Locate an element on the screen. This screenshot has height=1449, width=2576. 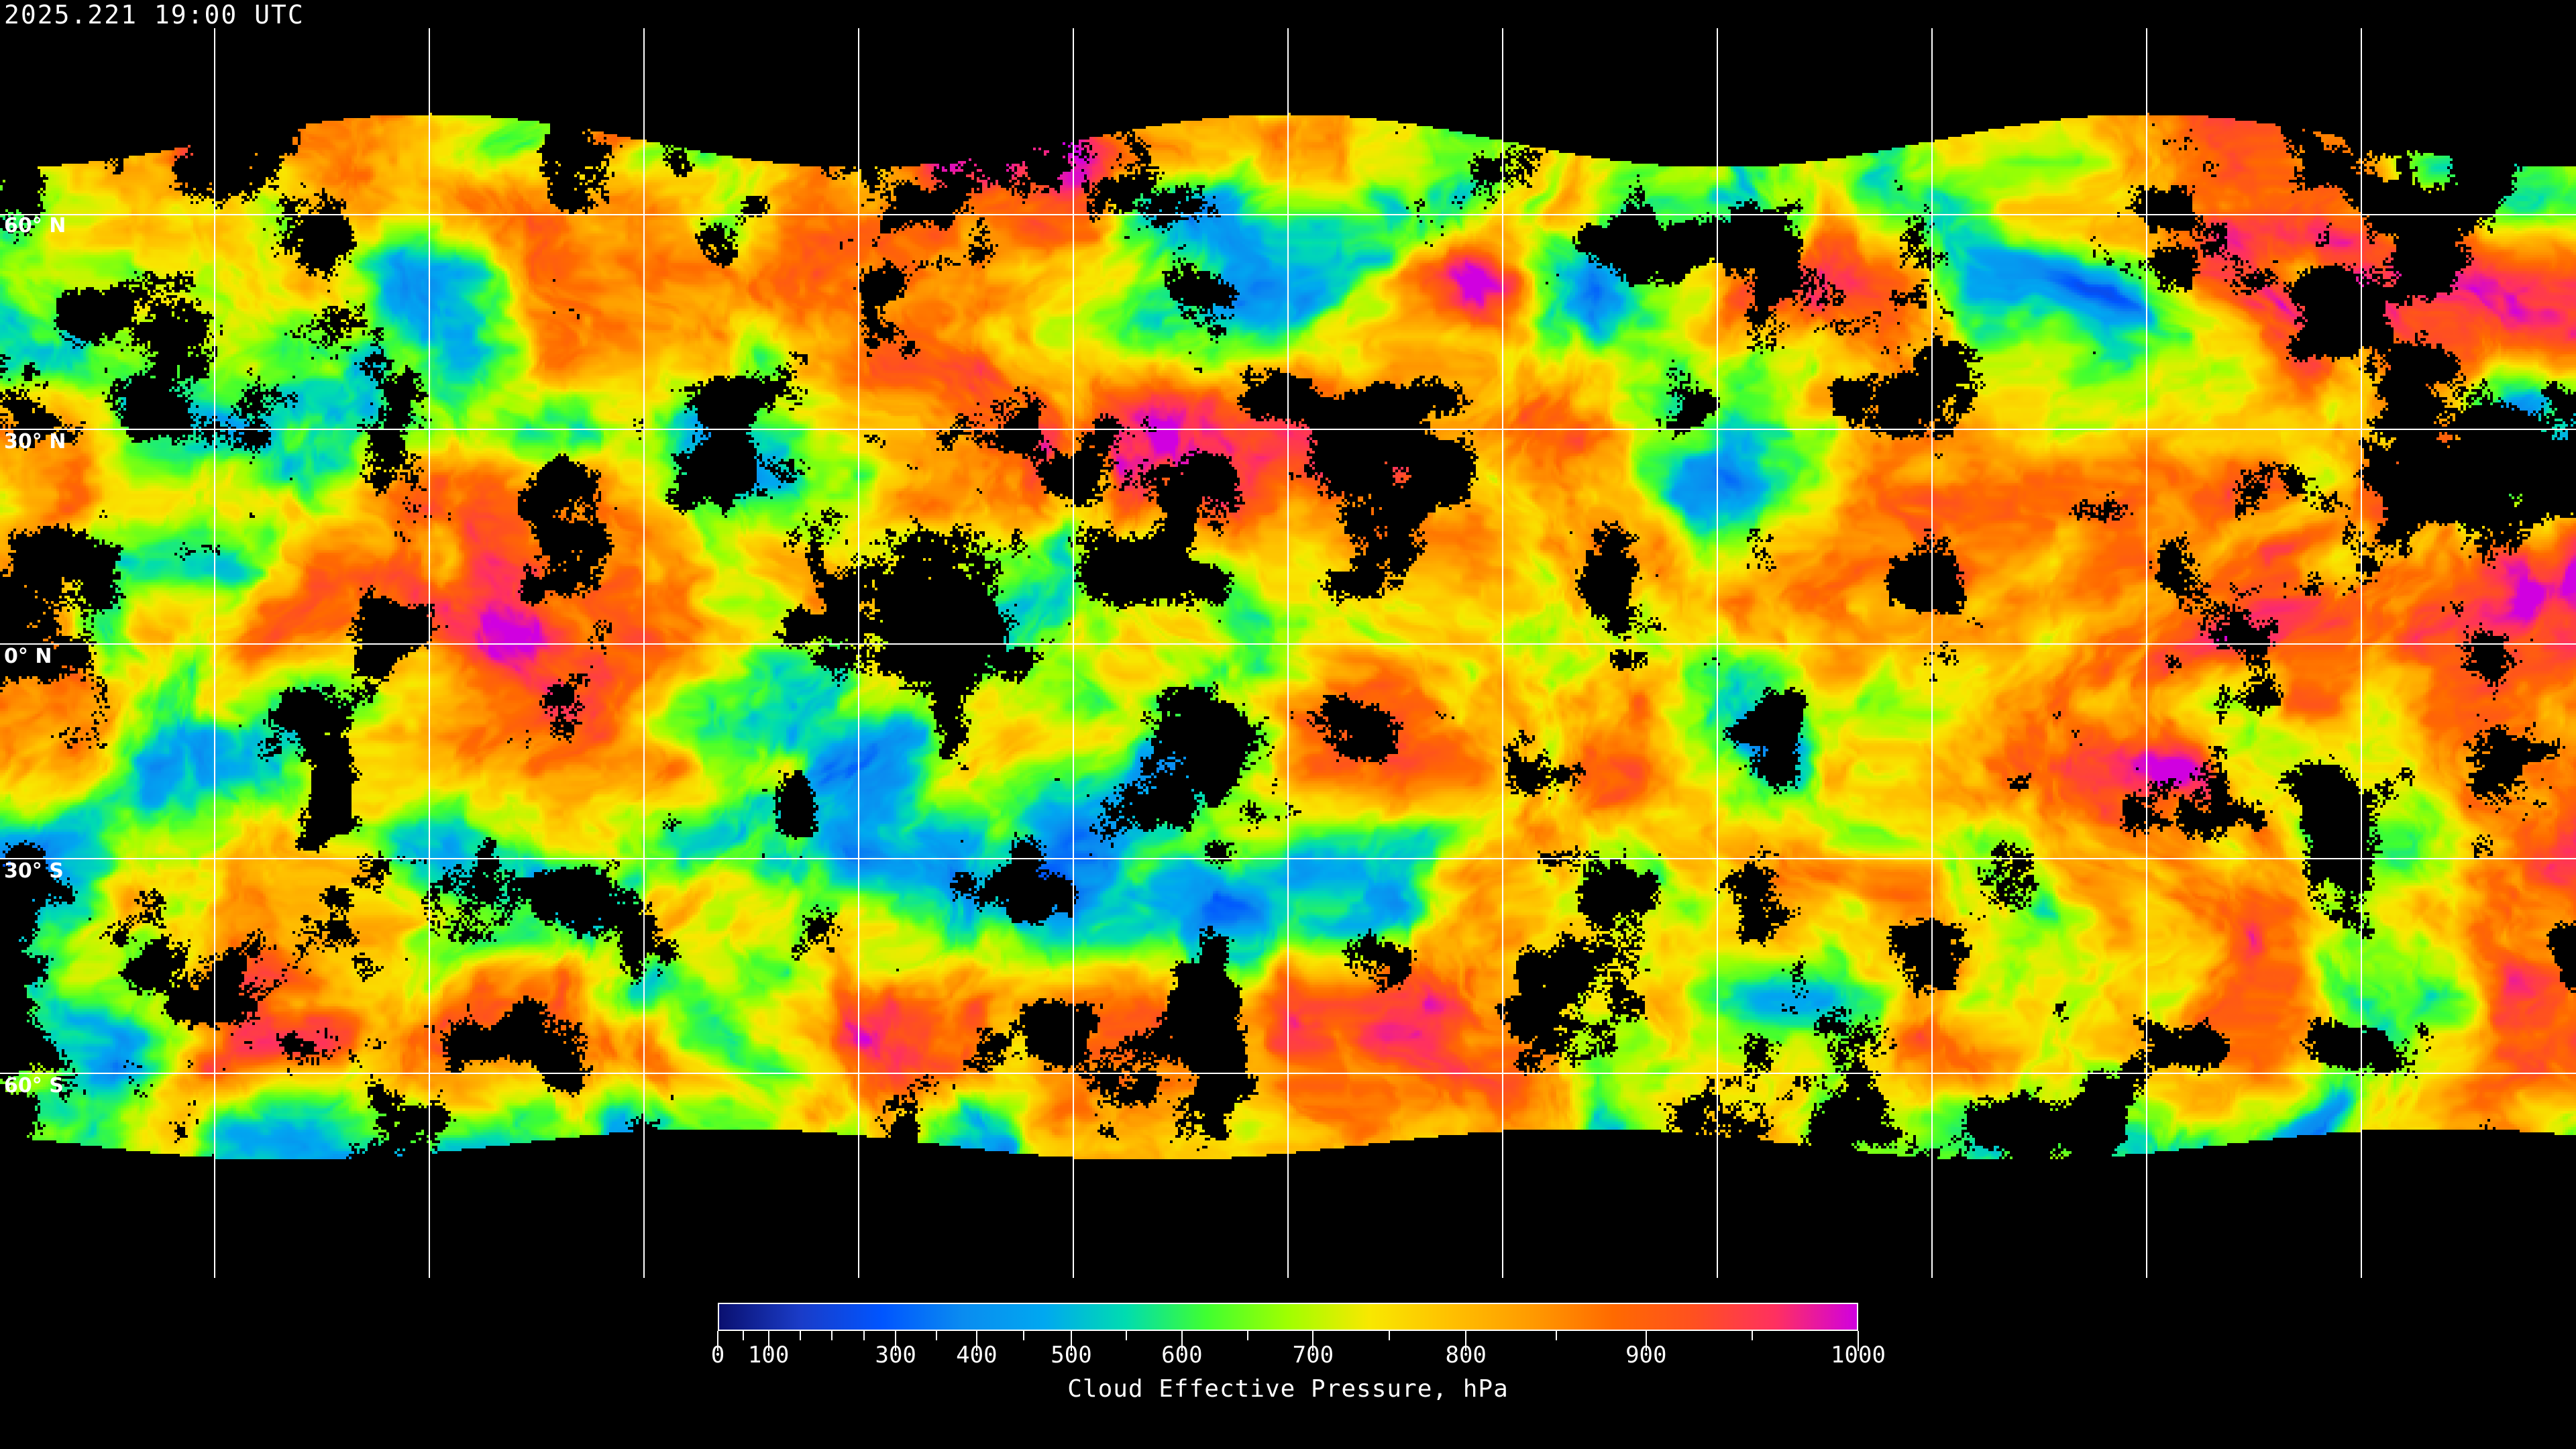
tick-label-1000: 1000 is located at coordinates (1858, 1355).